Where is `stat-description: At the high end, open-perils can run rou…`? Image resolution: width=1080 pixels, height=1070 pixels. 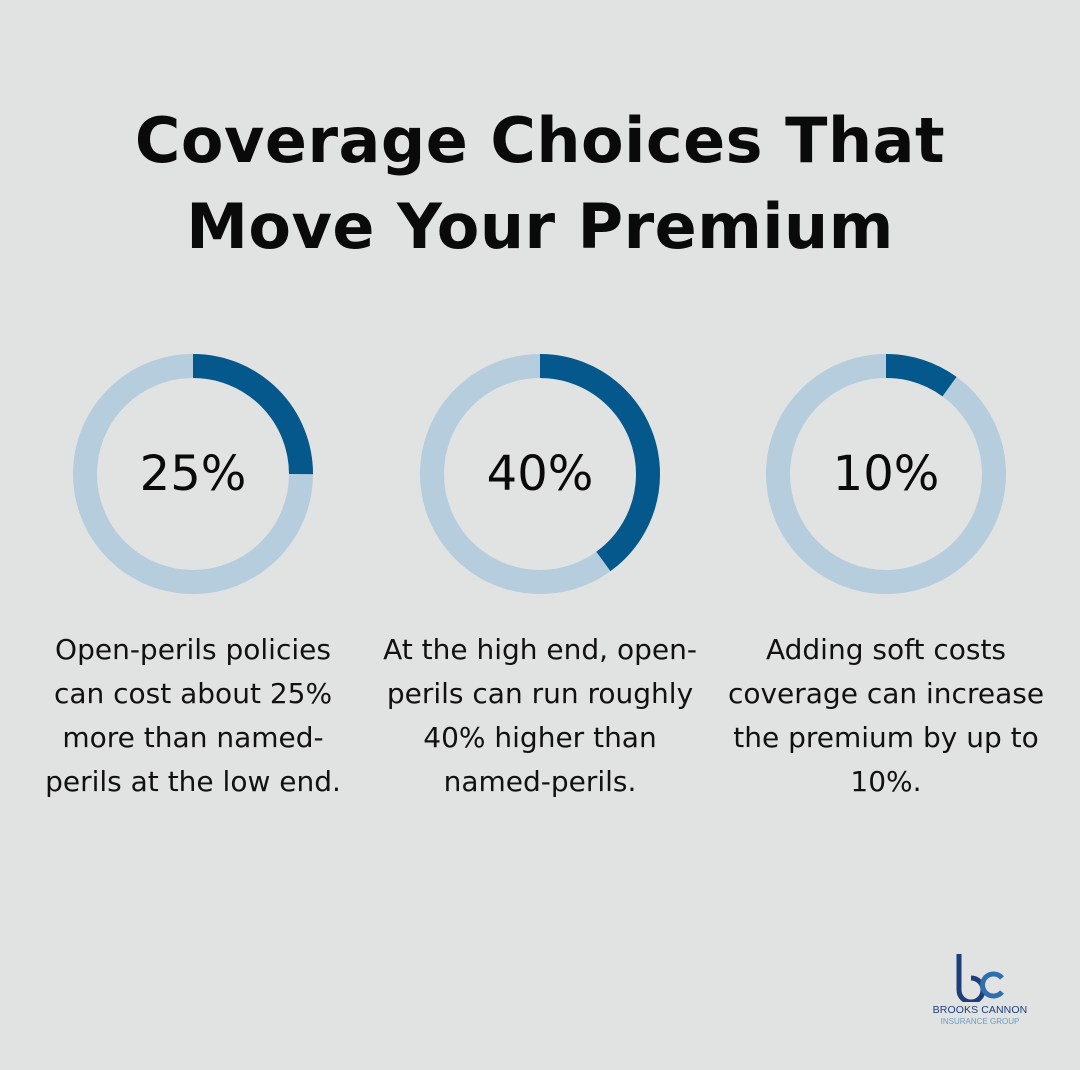 stat-description: At the high end, open-perils can run rou… is located at coordinates (540, 715).